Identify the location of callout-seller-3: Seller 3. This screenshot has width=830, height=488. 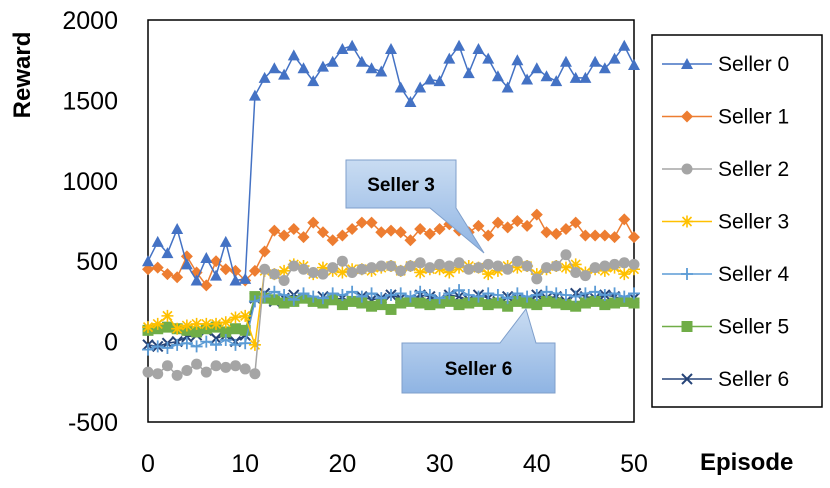
(415, 206).